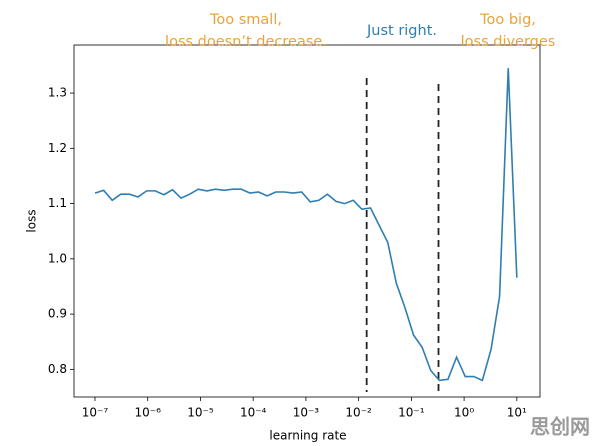 The height and width of the screenshot is (446, 596). I want to click on x-tick-label: 10⁻⁴, so click(253, 413).